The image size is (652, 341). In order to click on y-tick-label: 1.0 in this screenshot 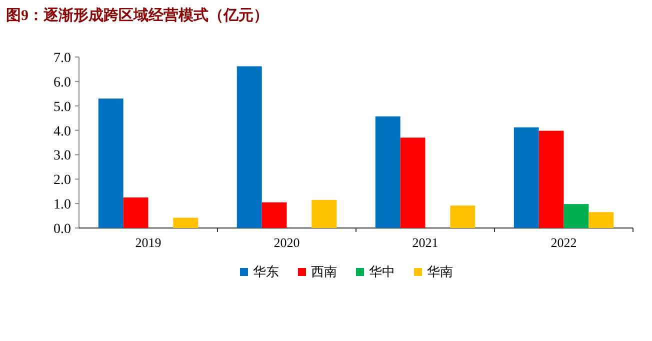, I will do `click(62, 205)`.